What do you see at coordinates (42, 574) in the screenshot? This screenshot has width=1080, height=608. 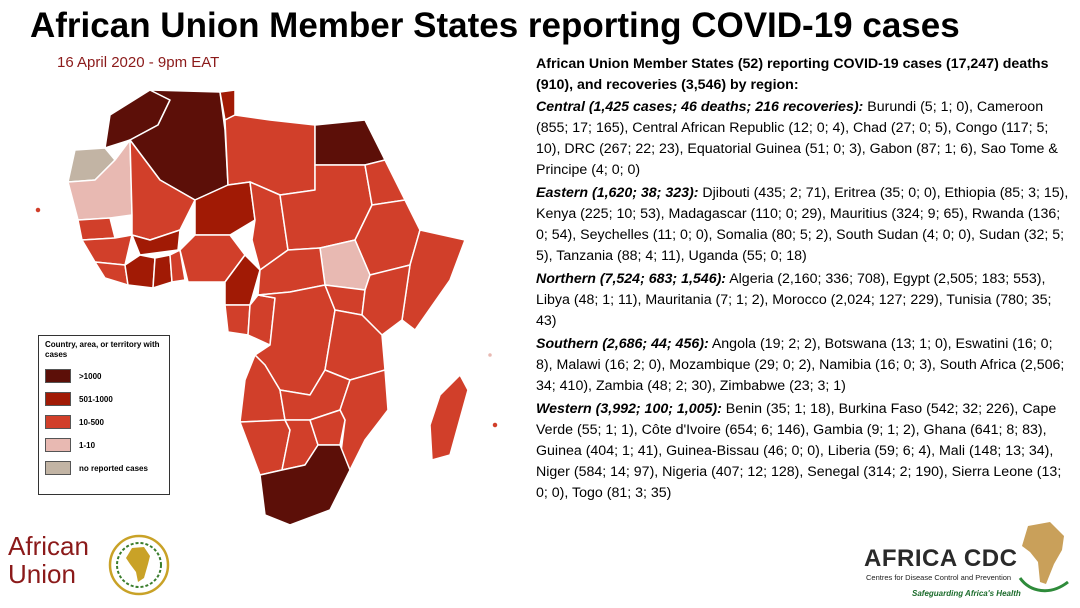 I see `au-logo-line2: Union` at bounding box center [42, 574].